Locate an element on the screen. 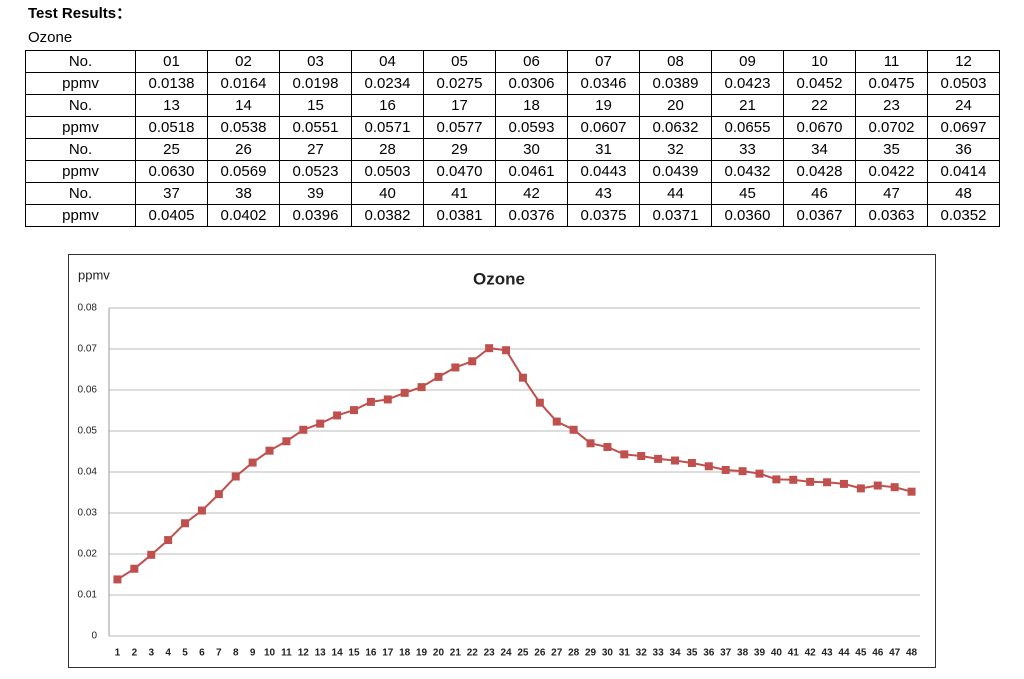 The height and width of the screenshot is (679, 1024). x-tick-label: 28 is located at coordinates (574, 653).